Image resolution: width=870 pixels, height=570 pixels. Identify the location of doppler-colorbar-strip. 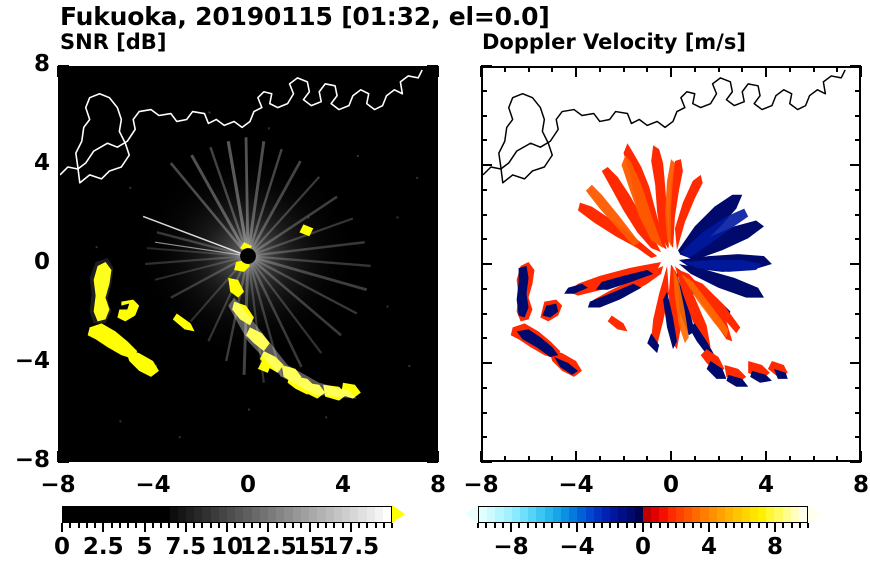
(643, 514).